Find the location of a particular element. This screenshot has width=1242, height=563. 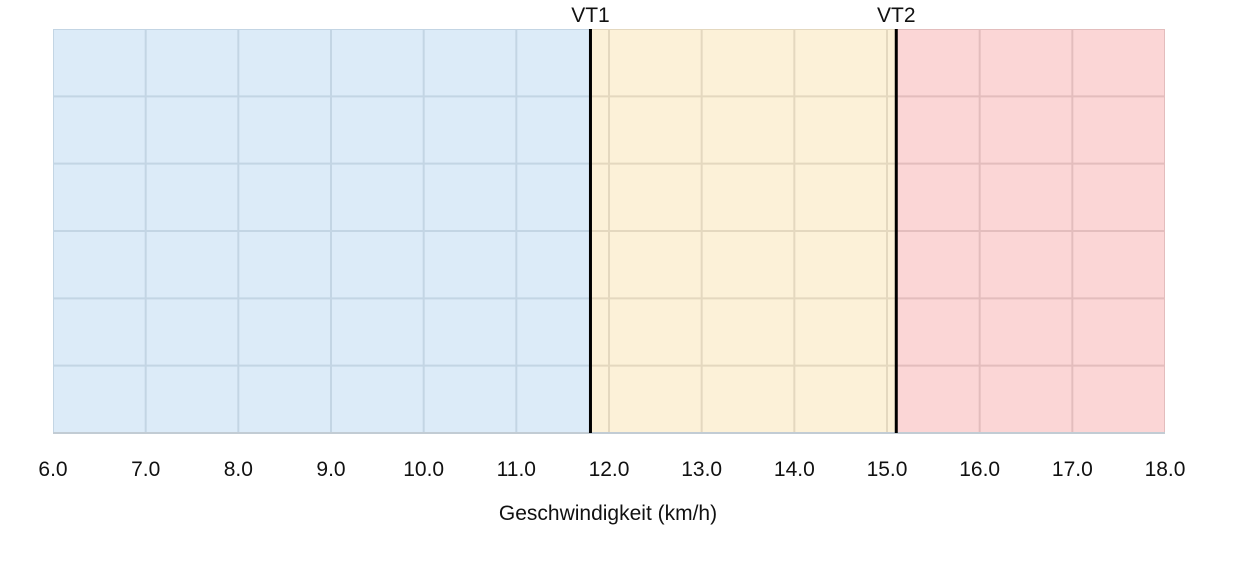

x-tick-label: 15.0 is located at coordinates (887, 469).